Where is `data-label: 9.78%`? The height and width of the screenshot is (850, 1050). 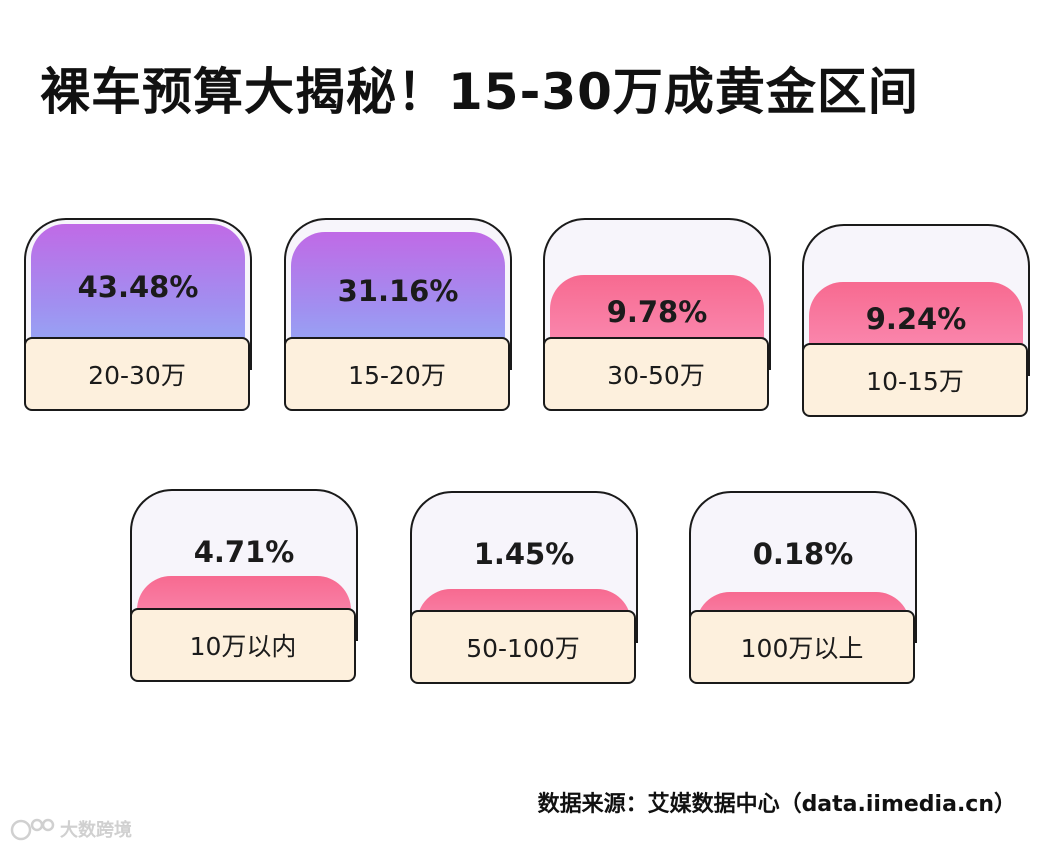
data-label: 9.78% is located at coordinates (657, 312).